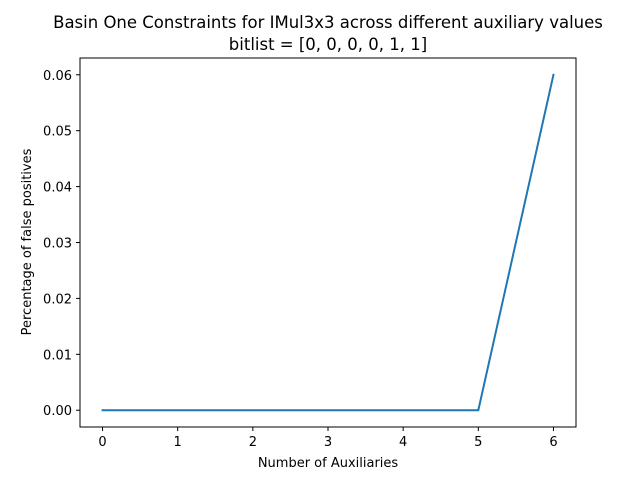 The image size is (640, 480). What do you see at coordinates (57, 355) in the screenshot?
I see `y-tick-label: 0.01` at bounding box center [57, 355].